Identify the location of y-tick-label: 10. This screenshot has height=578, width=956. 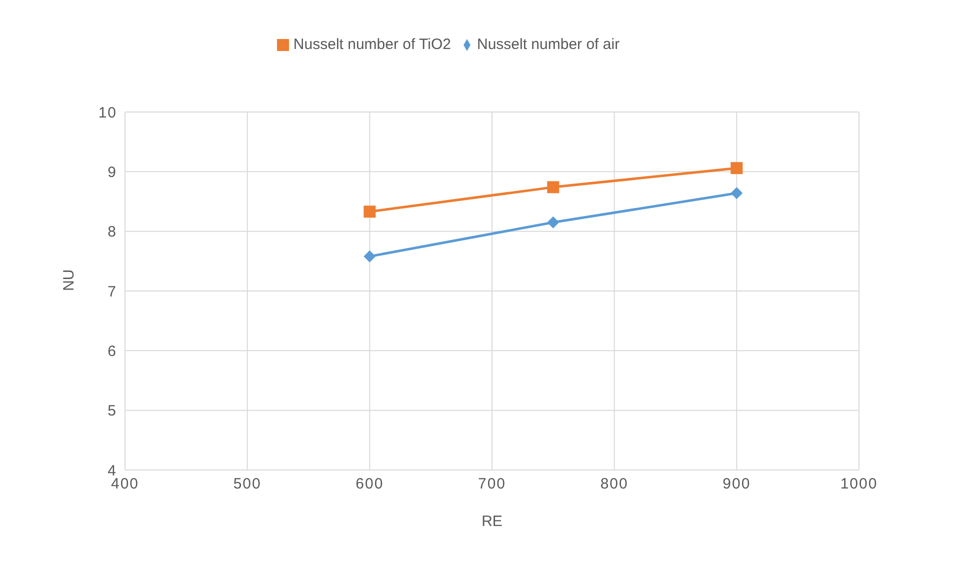
(107, 113).